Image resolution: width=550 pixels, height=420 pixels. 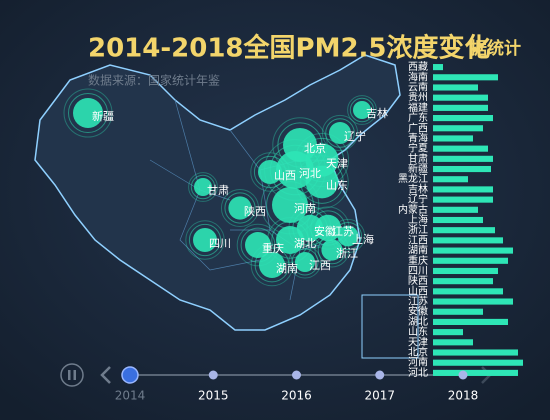 I want to click on y-tick-label: 陕西, so click(x=418, y=280).